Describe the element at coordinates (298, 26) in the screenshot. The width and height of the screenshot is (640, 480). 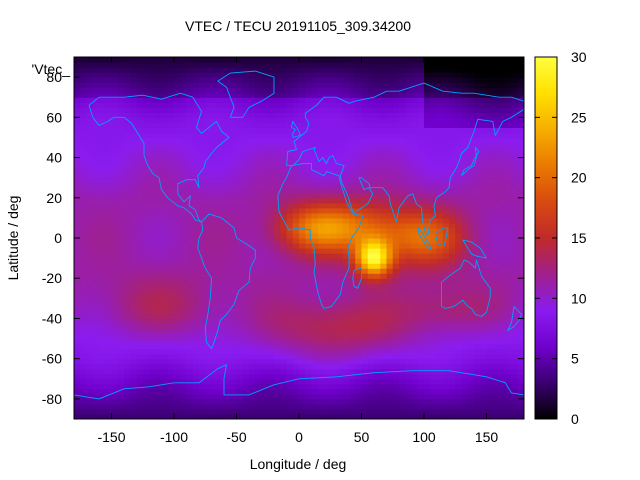
I see `chart-title: VTEC / TECU 20191105_309.34200` at that location.